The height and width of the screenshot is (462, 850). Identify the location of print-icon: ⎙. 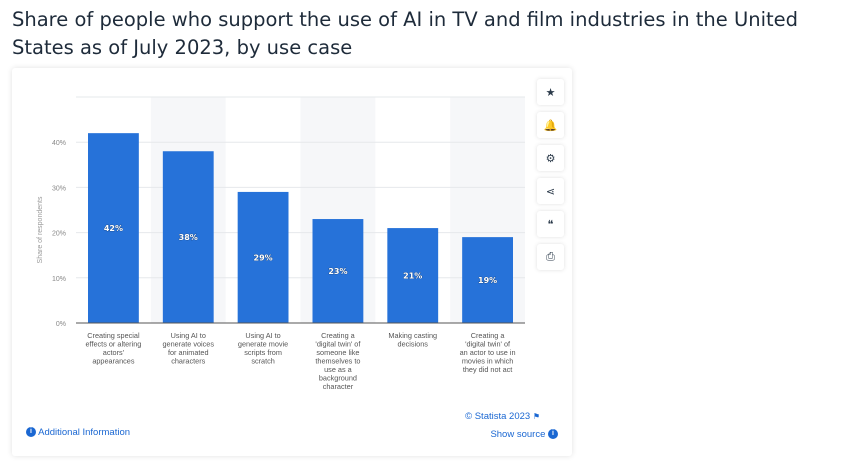
(550, 256).